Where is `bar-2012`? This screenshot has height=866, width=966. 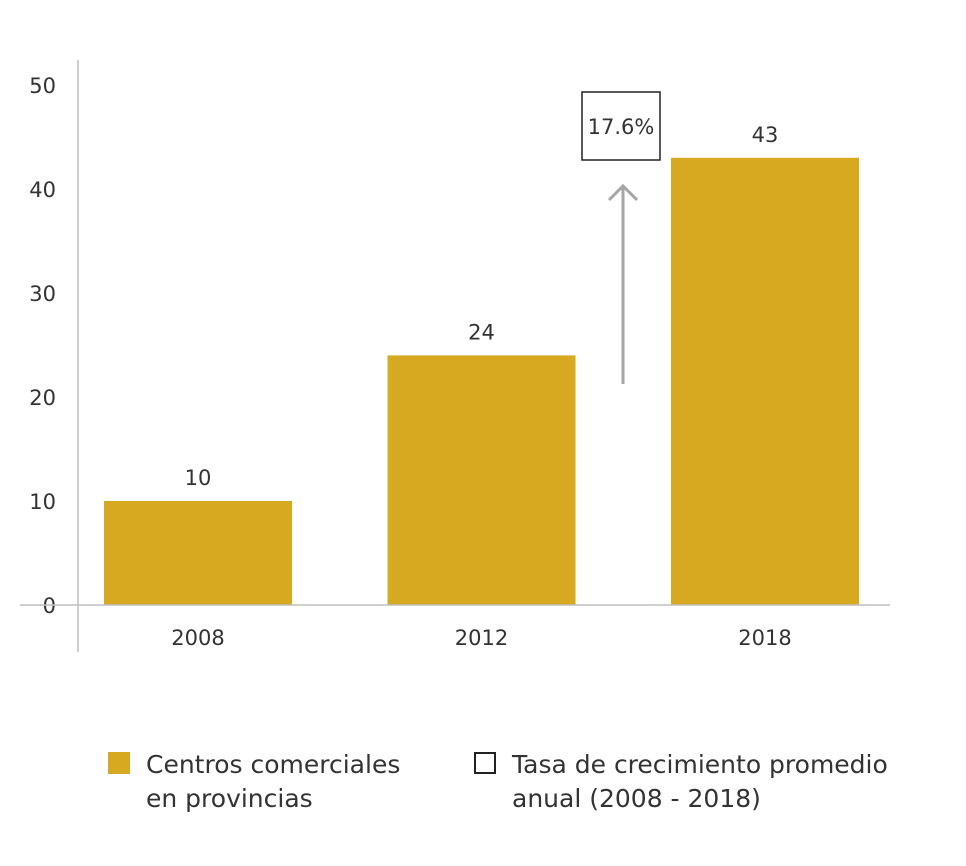
bar-2012 is located at coordinates (481, 480).